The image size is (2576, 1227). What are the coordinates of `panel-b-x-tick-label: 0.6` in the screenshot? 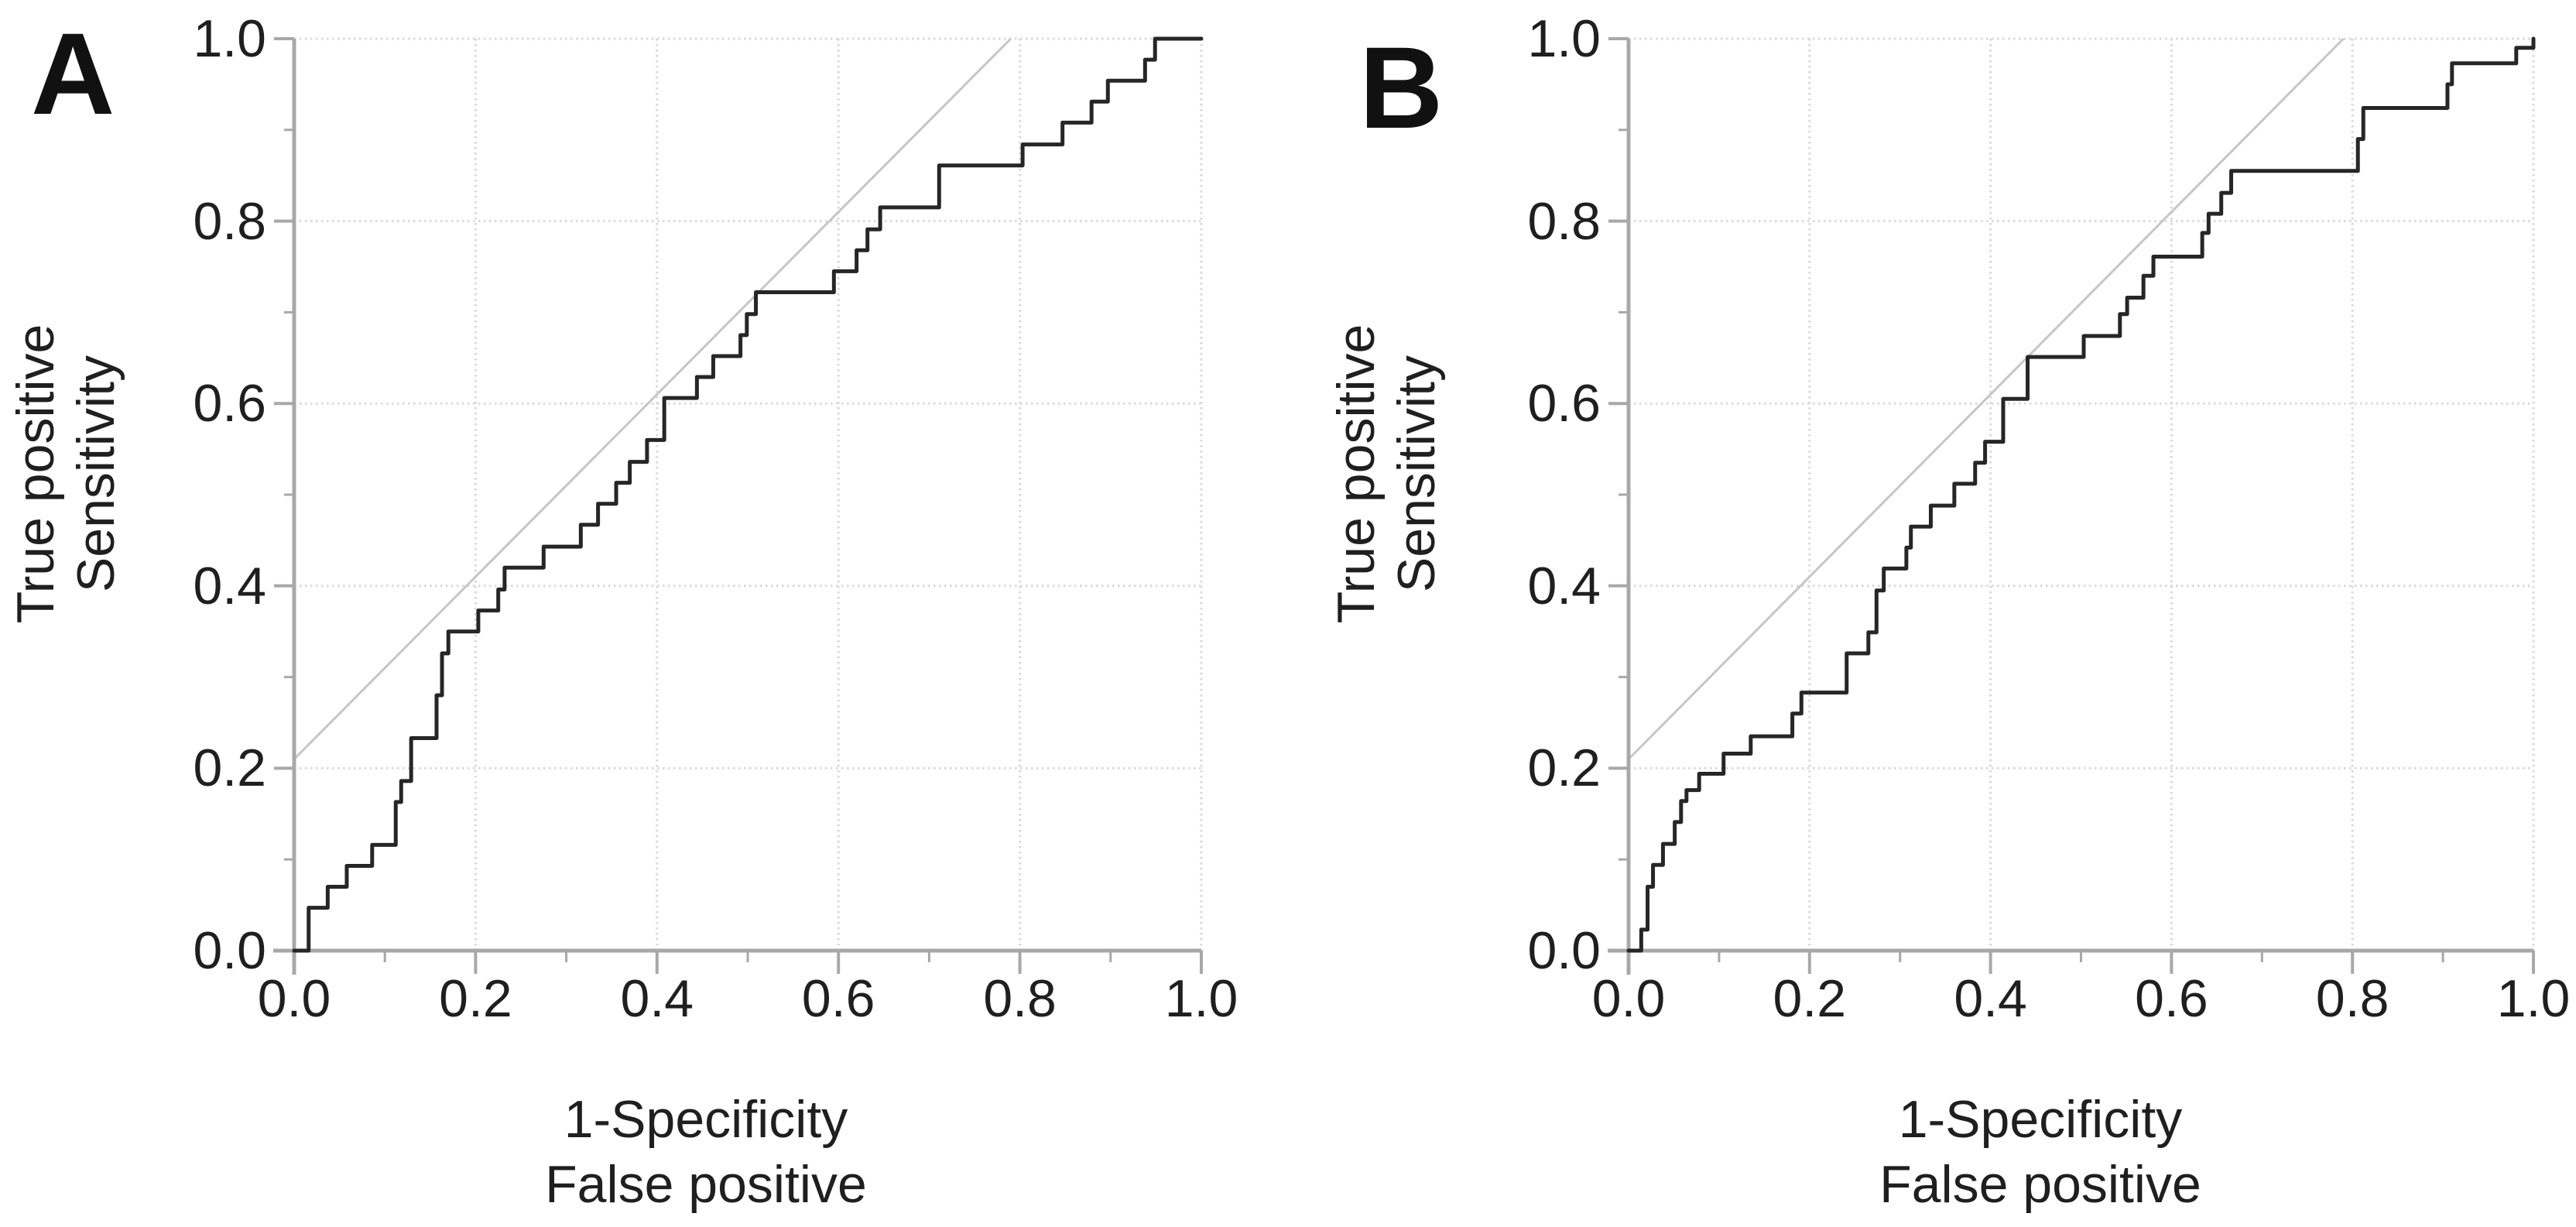 It's located at (2172, 998).